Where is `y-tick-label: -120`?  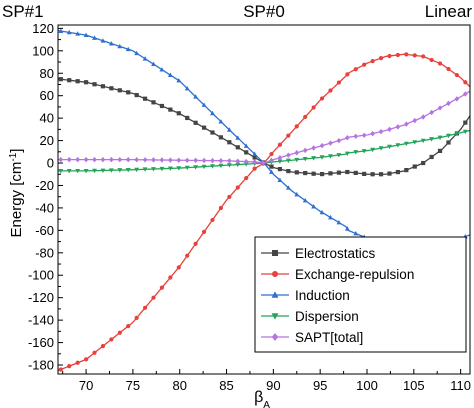 y-tick-label: -120 is located at coordinates (41, 297).